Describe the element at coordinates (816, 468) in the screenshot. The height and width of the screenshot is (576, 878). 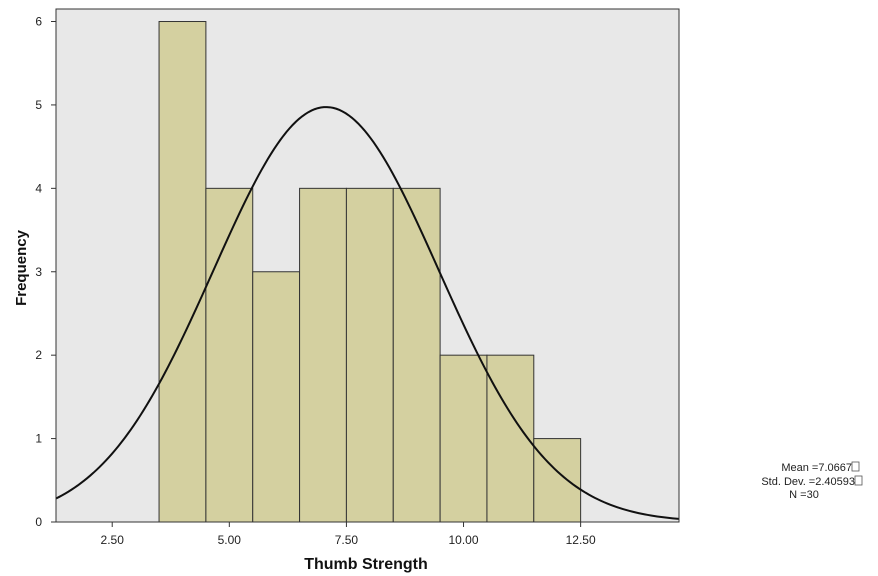
I see `stats-mean: Mean =7.0667` at that location.